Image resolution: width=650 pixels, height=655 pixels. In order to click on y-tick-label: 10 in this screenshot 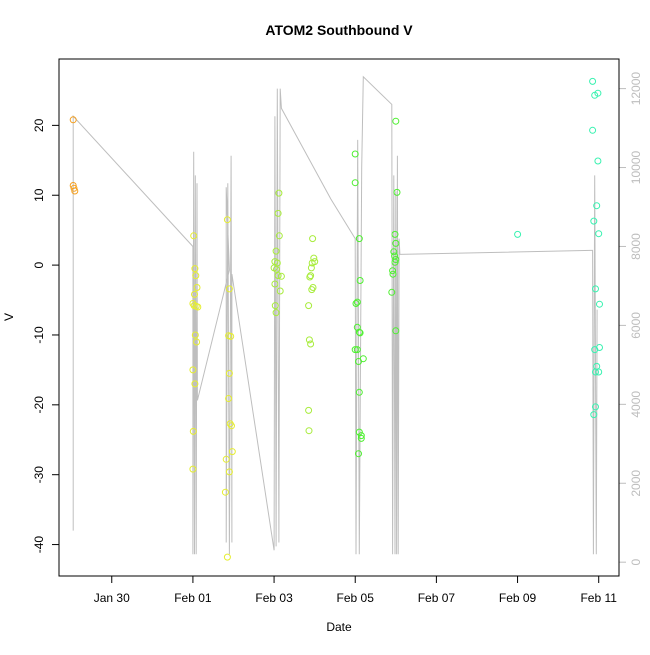, I will do `click(39, 195)`.